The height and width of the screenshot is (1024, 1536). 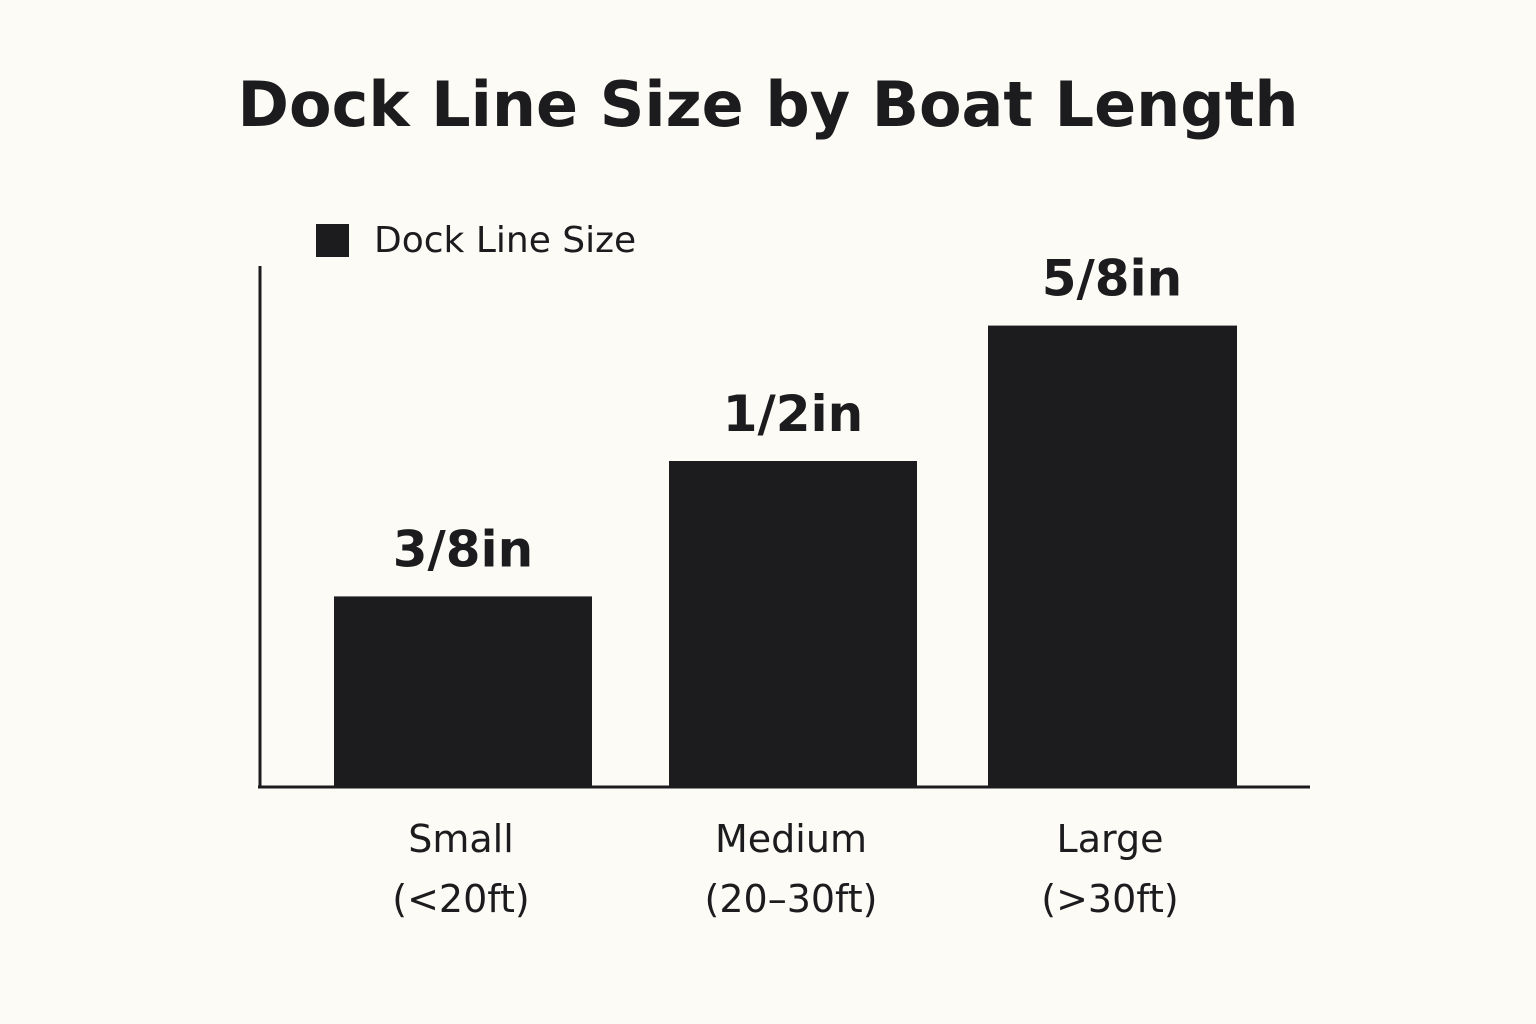 What do you see at coordinates (463, 549) in the screenshot?
I see `bar-value-label-0: 3/8in` at bounding box center [463, 549].